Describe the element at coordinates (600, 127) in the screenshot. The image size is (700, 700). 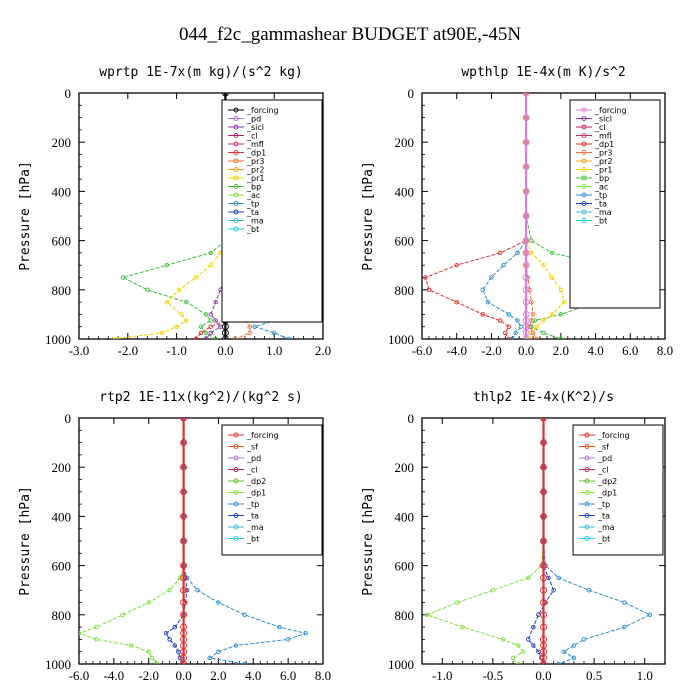
I see `legend-label: _cl` at that location.